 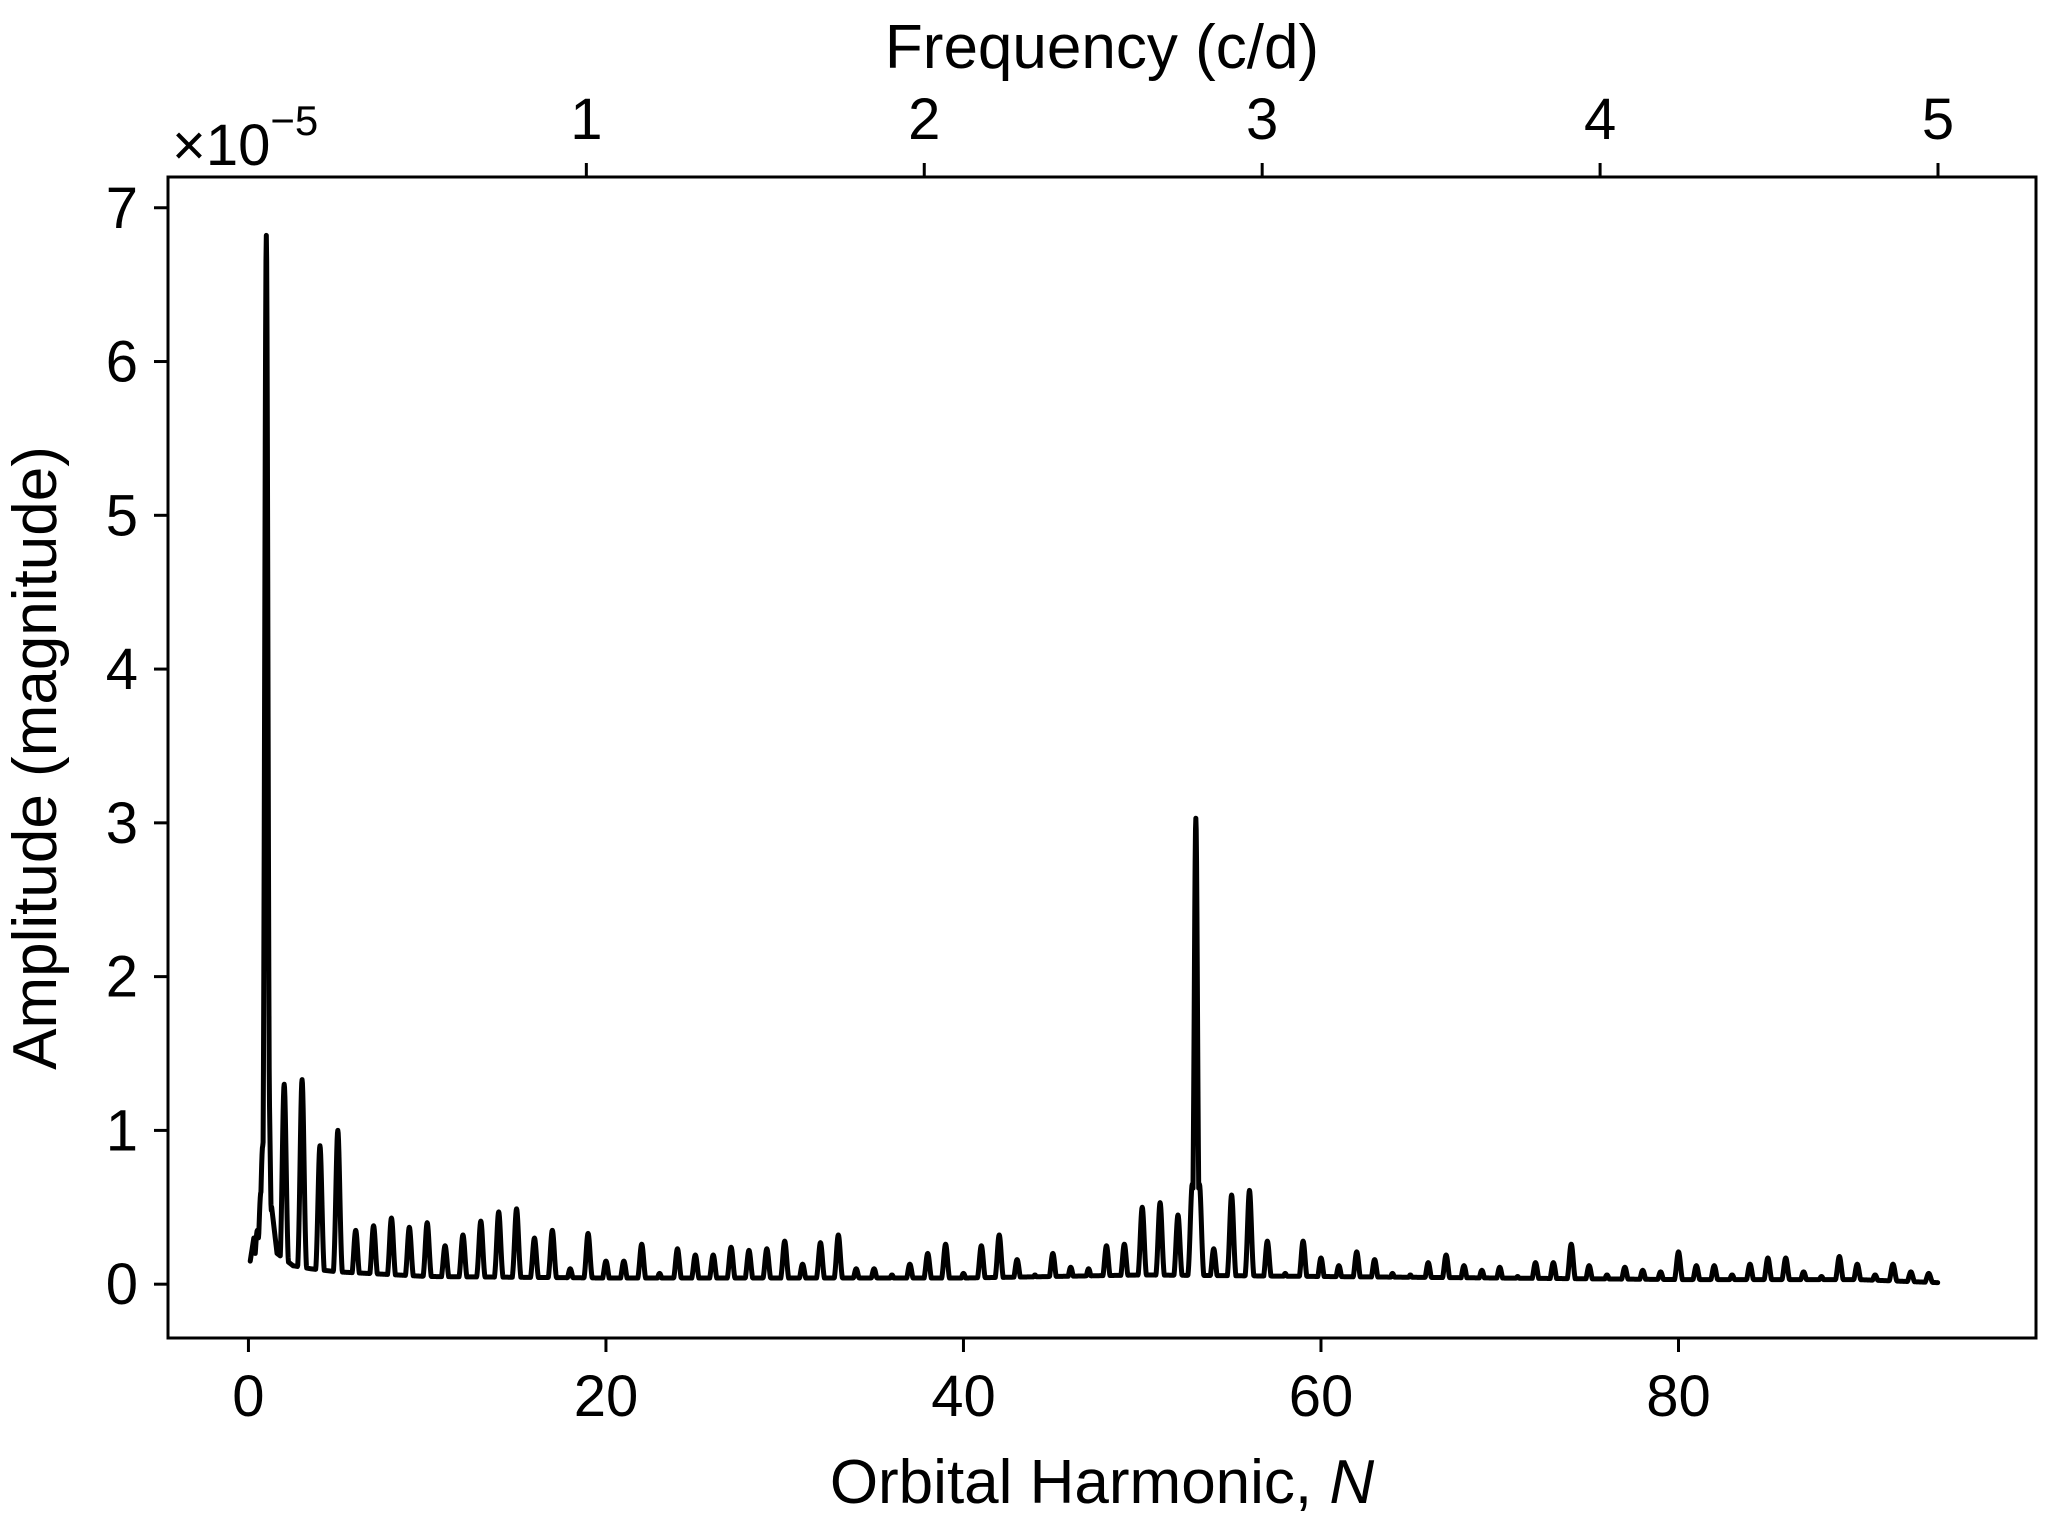 What do you see at coordinates (1938, 119) in the screenshot?
I see `top-x-tick-label-5: 5` at bounding box center [1938, 119].